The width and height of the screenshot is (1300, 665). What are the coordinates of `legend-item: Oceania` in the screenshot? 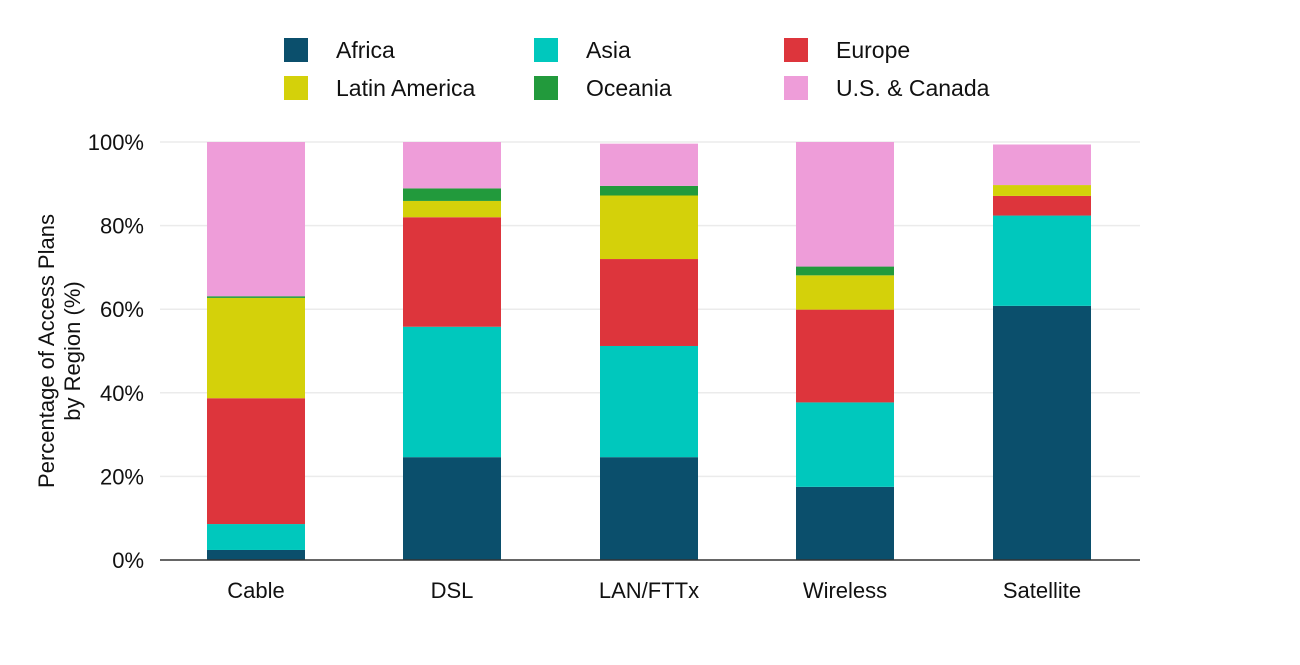 It's located at (603, 88).